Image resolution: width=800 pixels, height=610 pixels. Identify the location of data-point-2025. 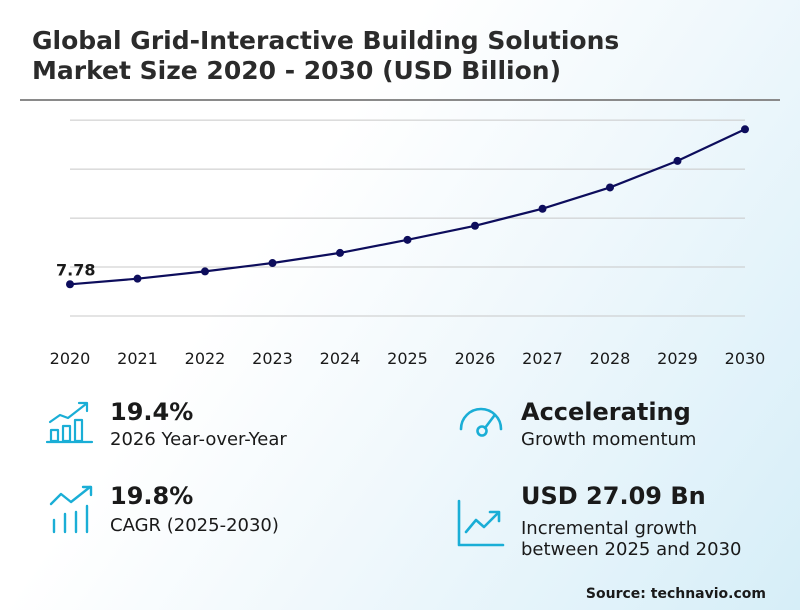
(407, 239).